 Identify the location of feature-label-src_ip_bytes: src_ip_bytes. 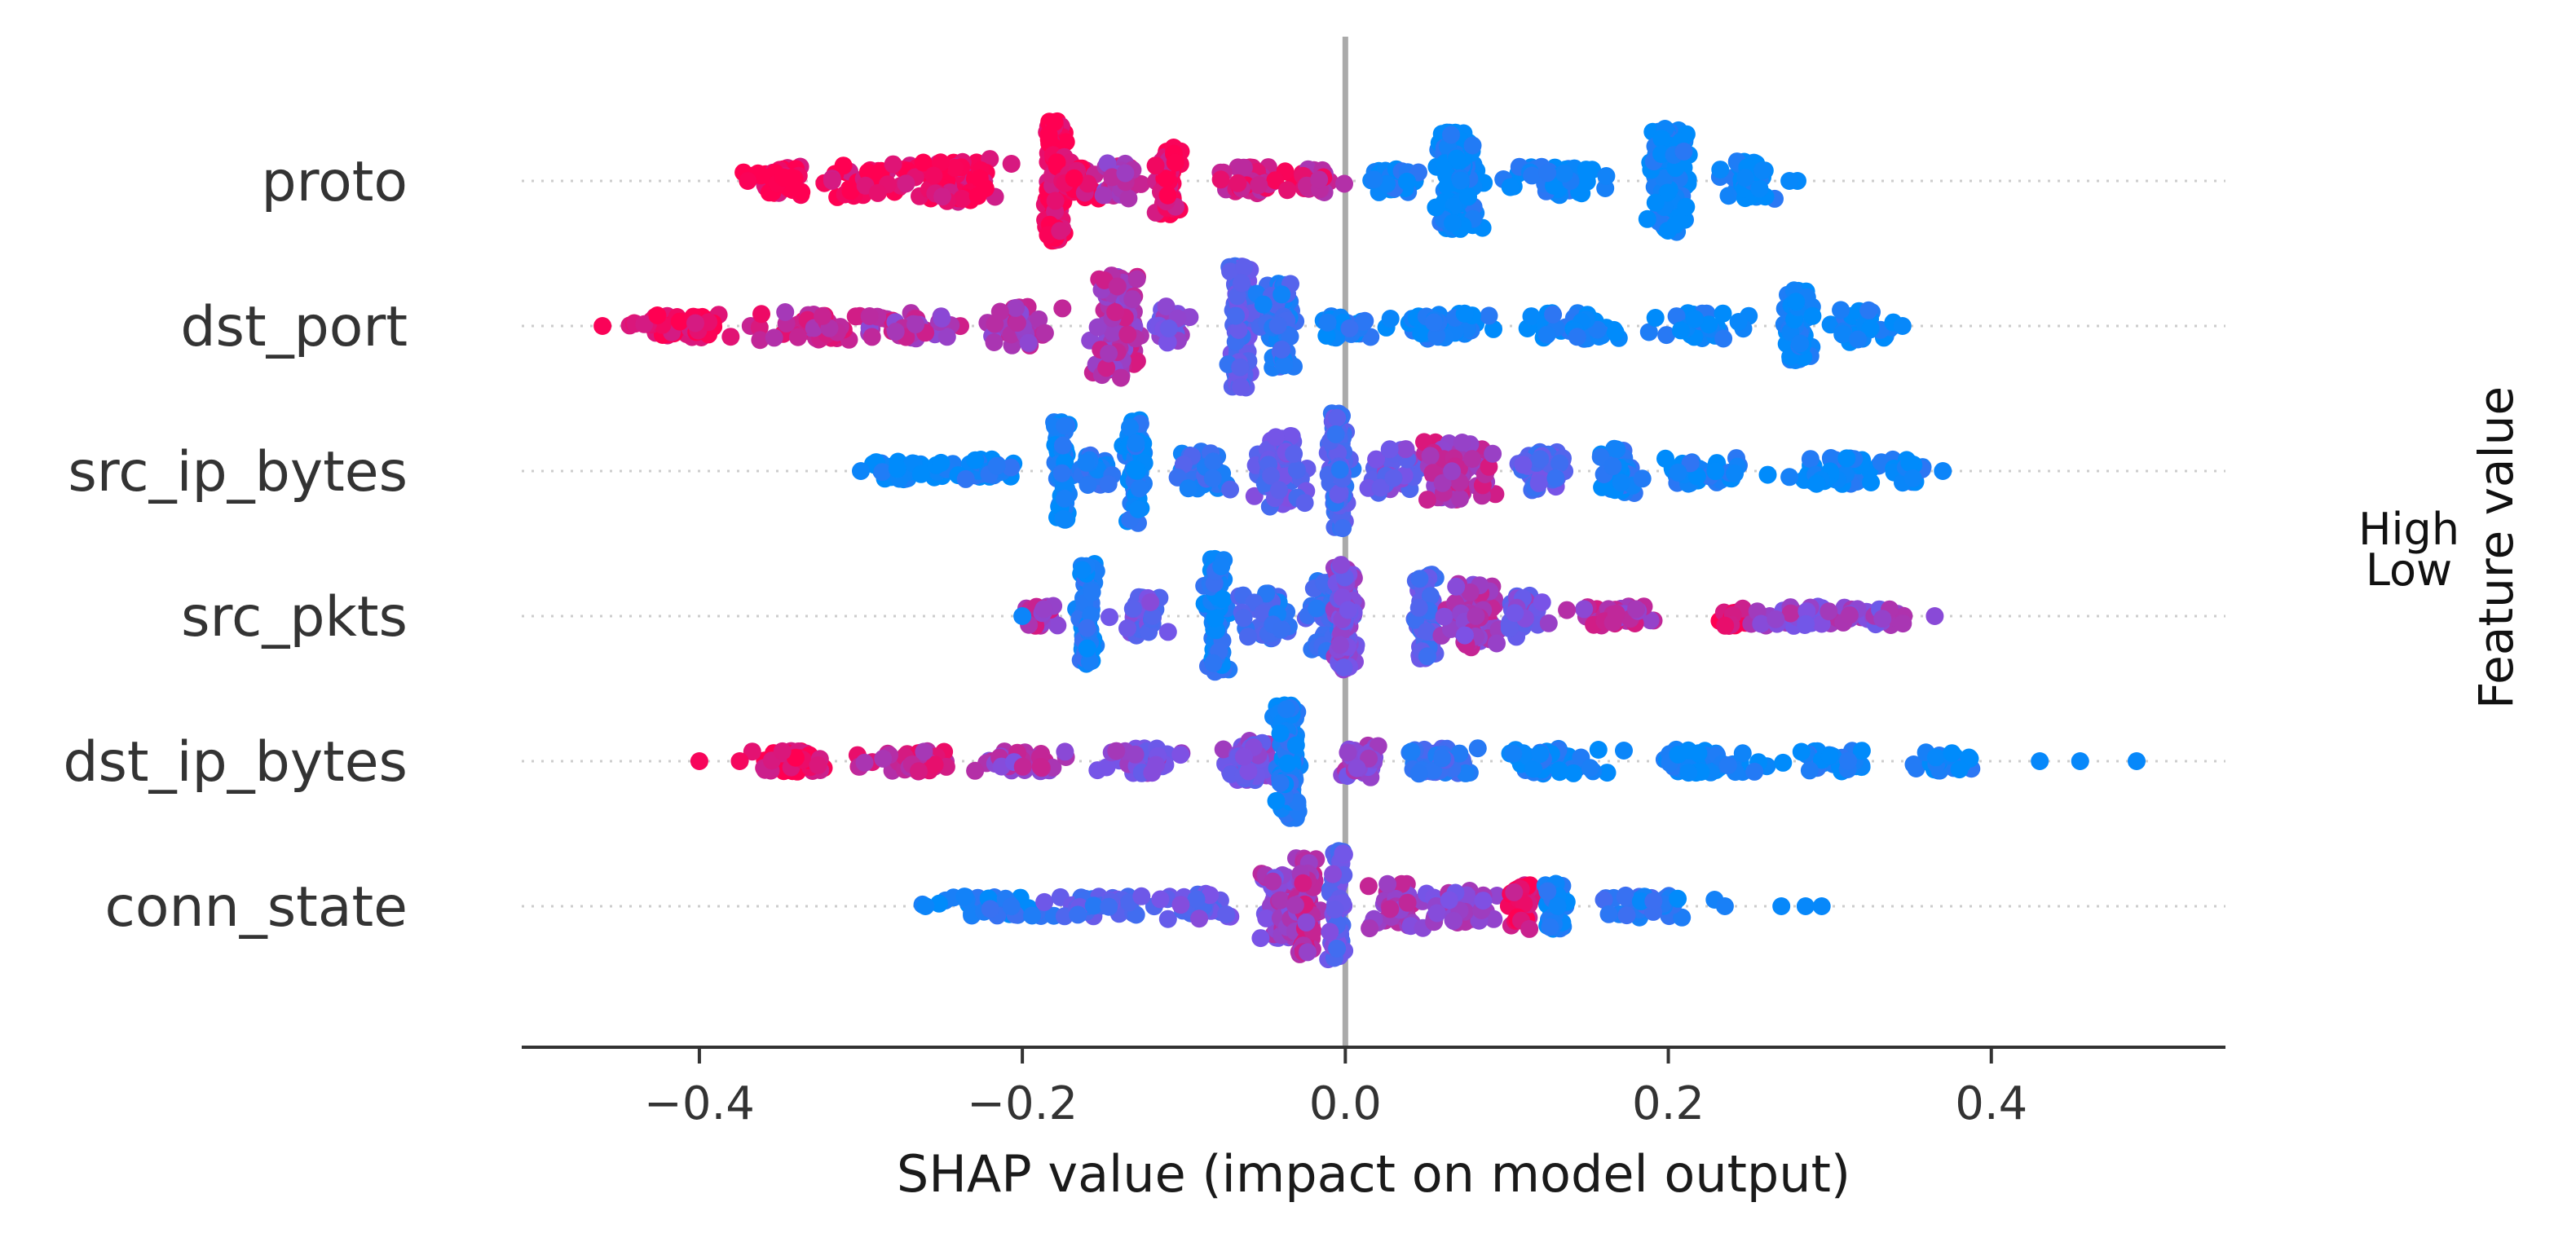
(238, 472).